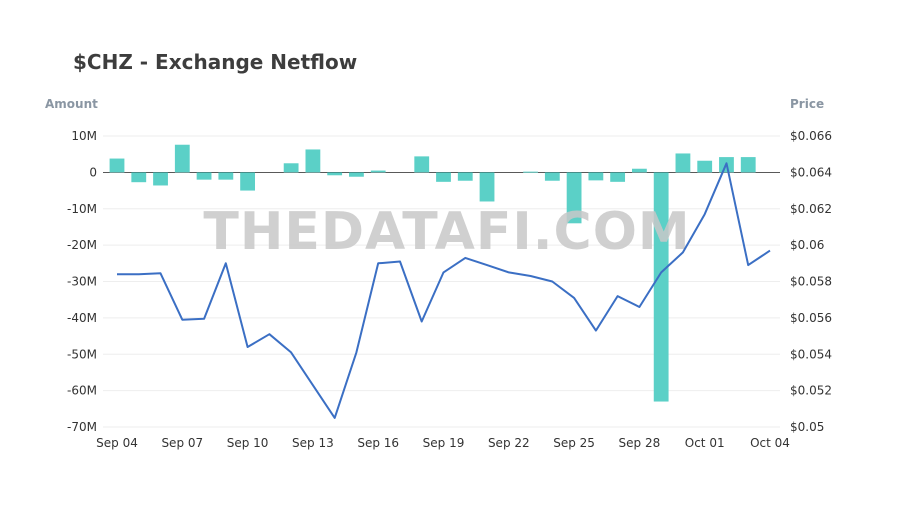 This screenshot has width=900, height=510. I want to click on left-axis-tick-label: -30M, so click(82, 282).